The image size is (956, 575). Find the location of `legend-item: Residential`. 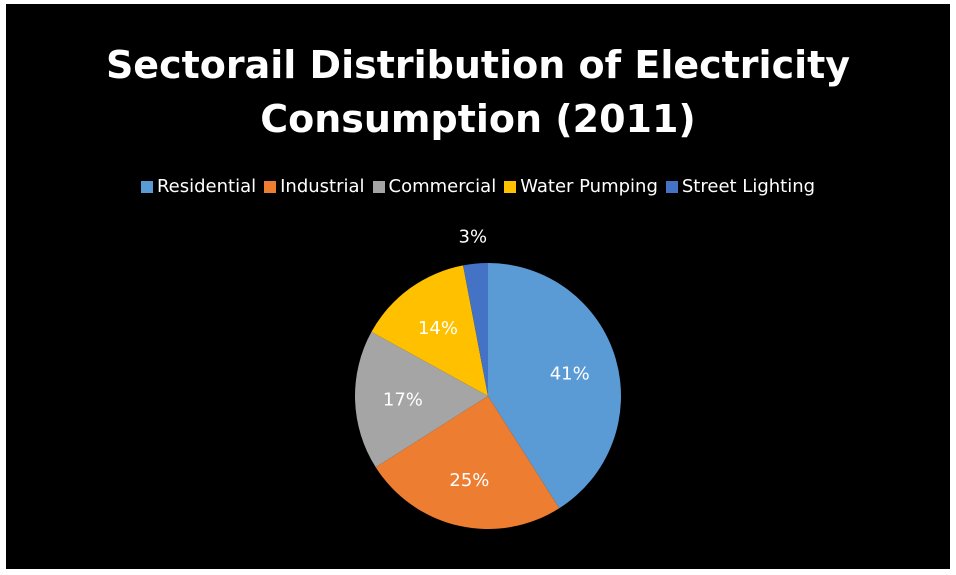

legend-item: Residential is located at coordinates (198, 187).